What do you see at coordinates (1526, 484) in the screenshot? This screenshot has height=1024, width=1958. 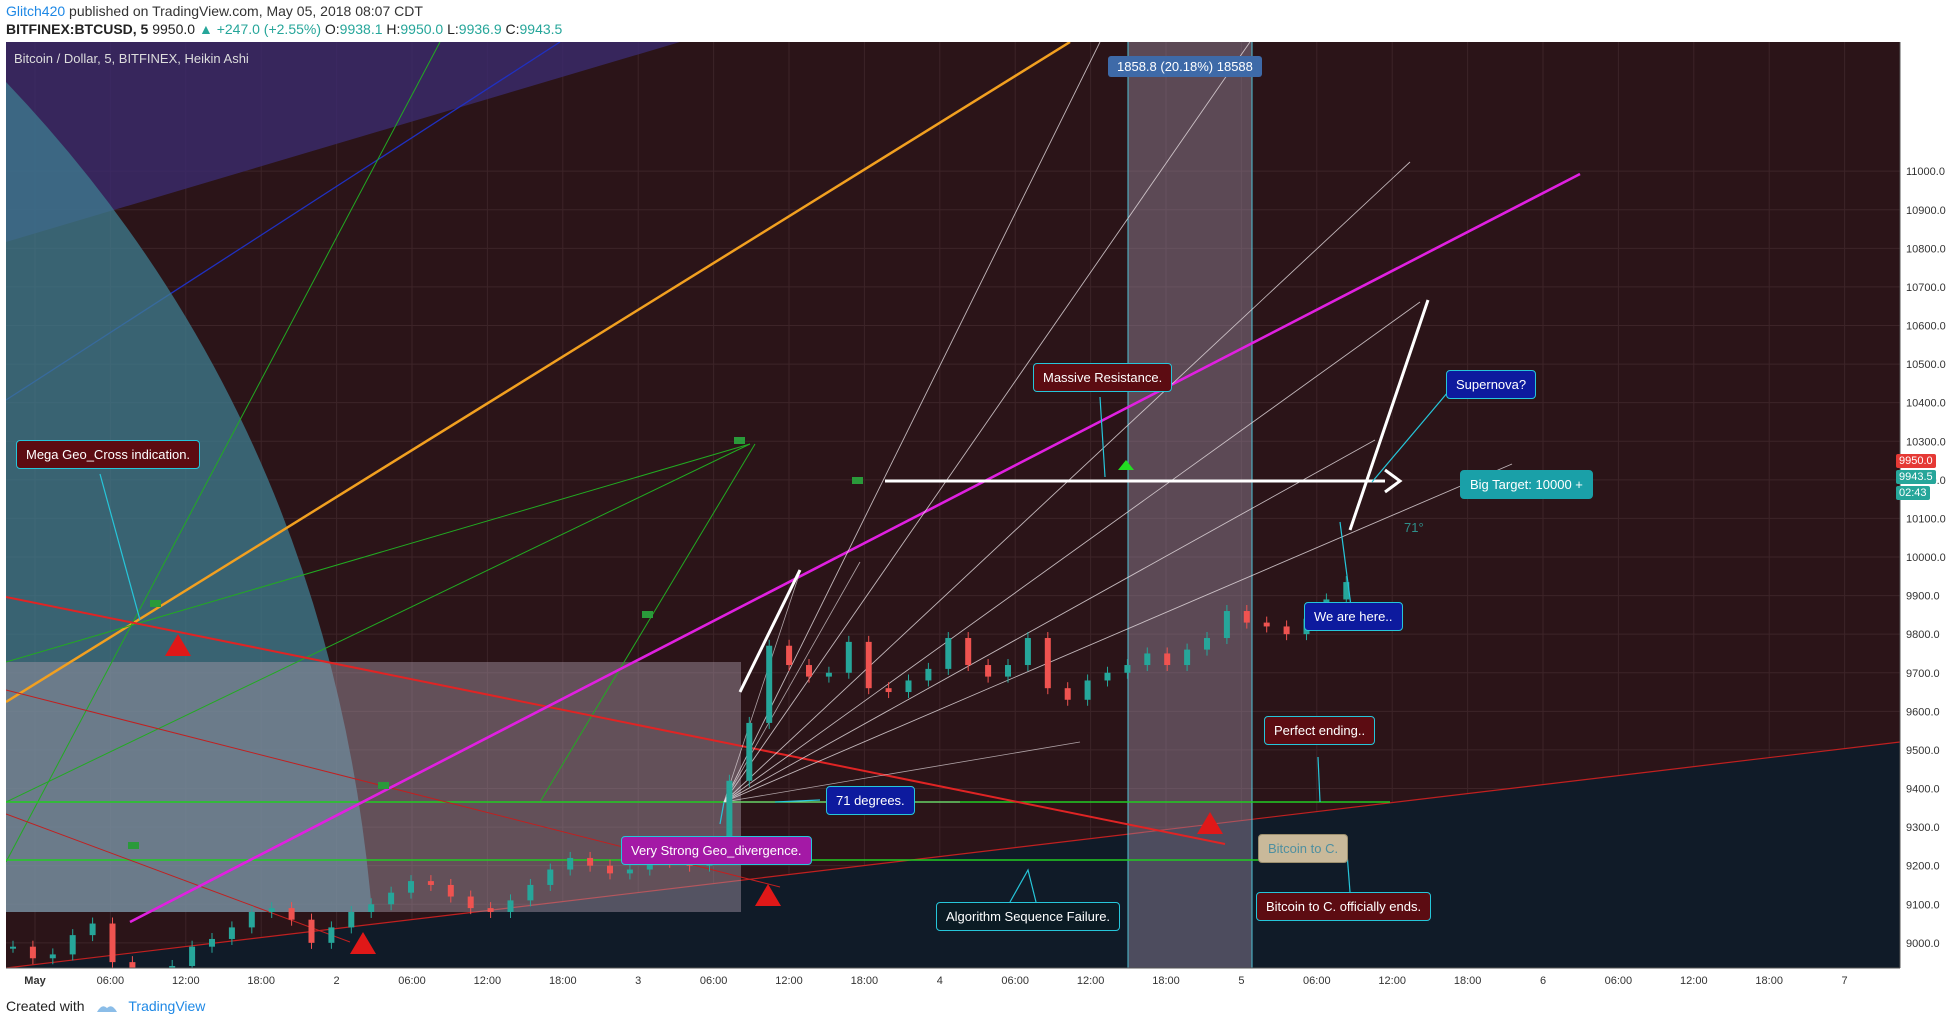 I see `callout-big-target: Big Target: 10000 +` at bounding box center [1526, 484].